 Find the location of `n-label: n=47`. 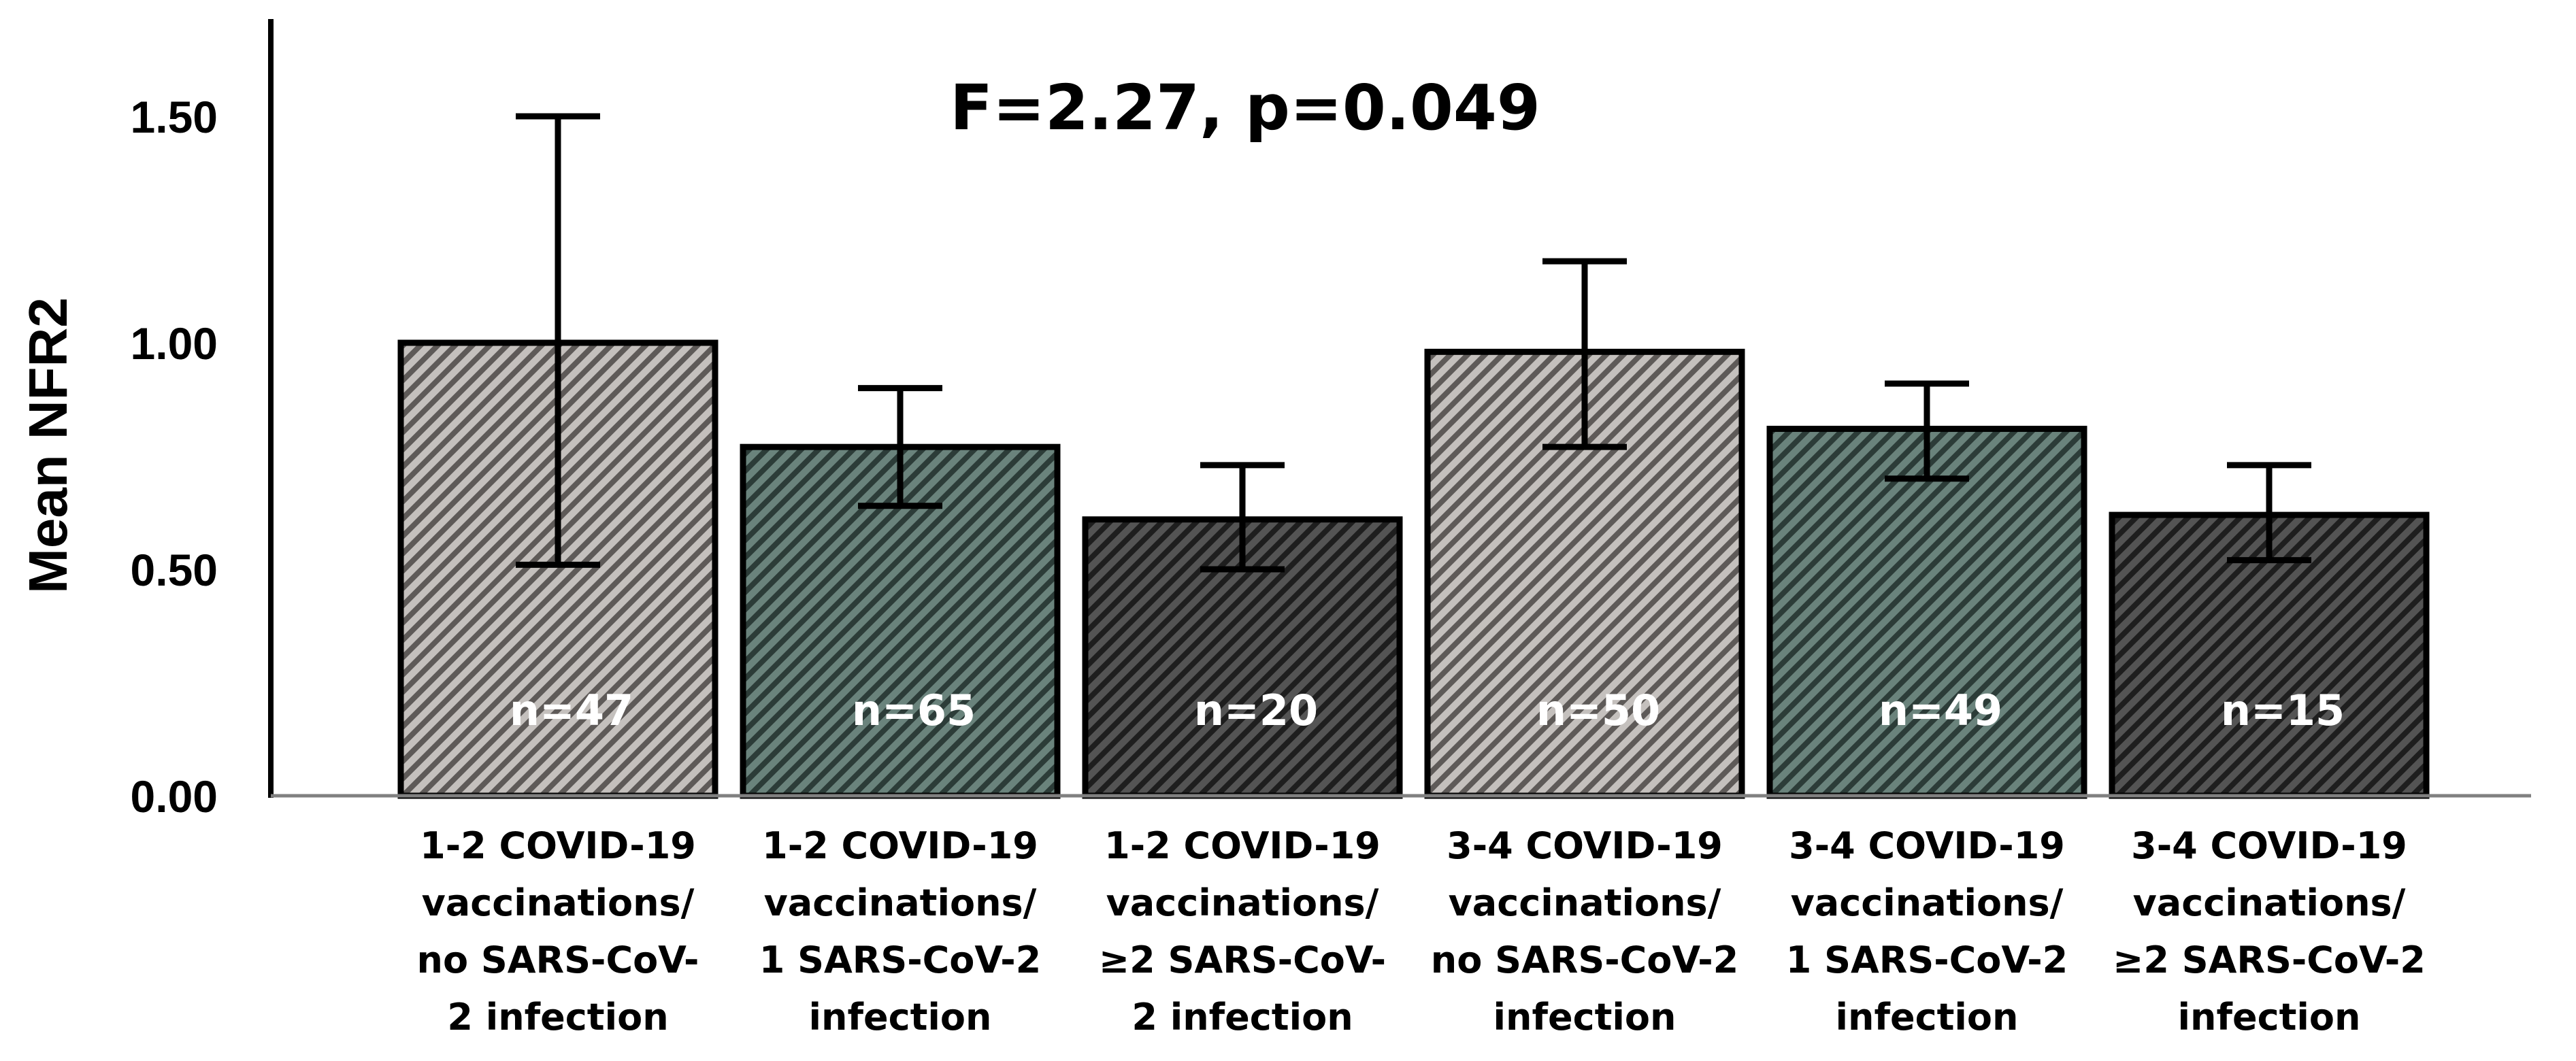

n-label: n=47 is located at coordinates (571, 710).